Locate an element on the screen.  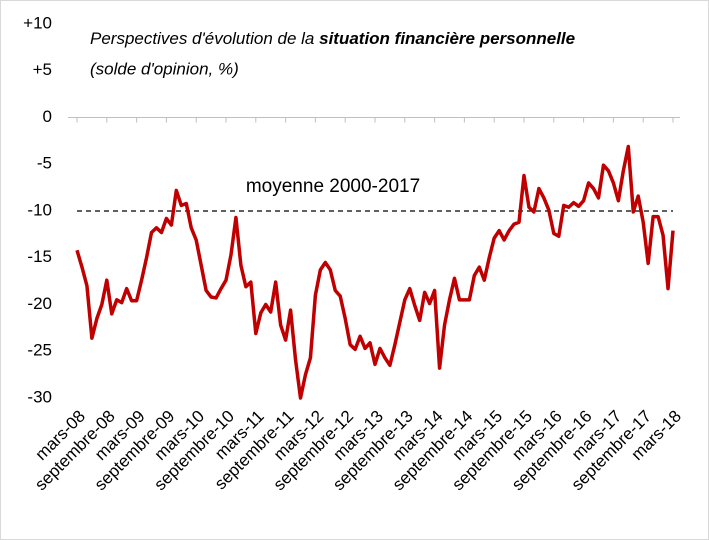
y-tick-label: +5 is located at coordinates (42, 69).